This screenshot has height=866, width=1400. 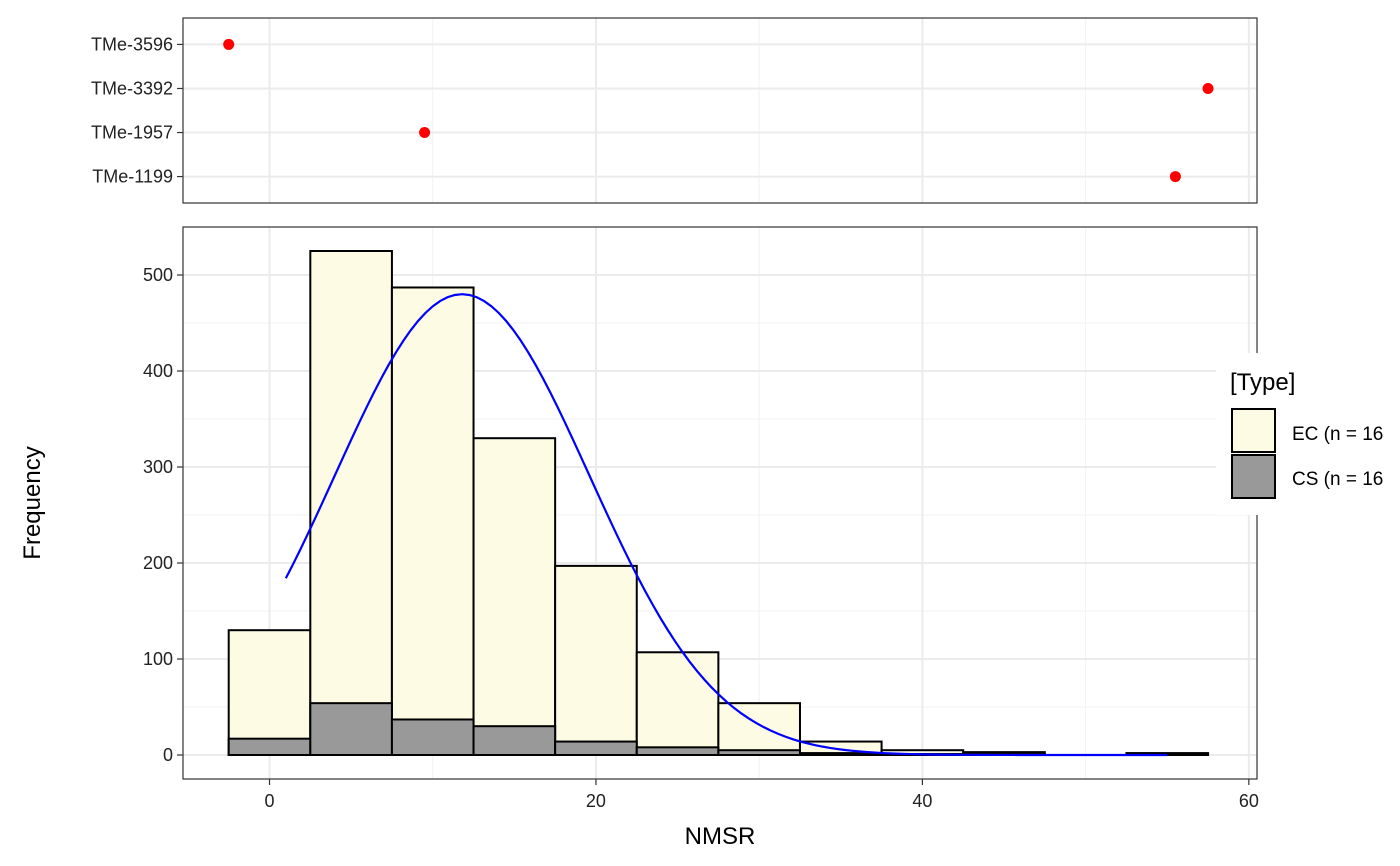 What do you see at coordinates (158, 563) in the screenshot?
I see `histogram-y-tick-label: 200` at bounding box center [158, 563].